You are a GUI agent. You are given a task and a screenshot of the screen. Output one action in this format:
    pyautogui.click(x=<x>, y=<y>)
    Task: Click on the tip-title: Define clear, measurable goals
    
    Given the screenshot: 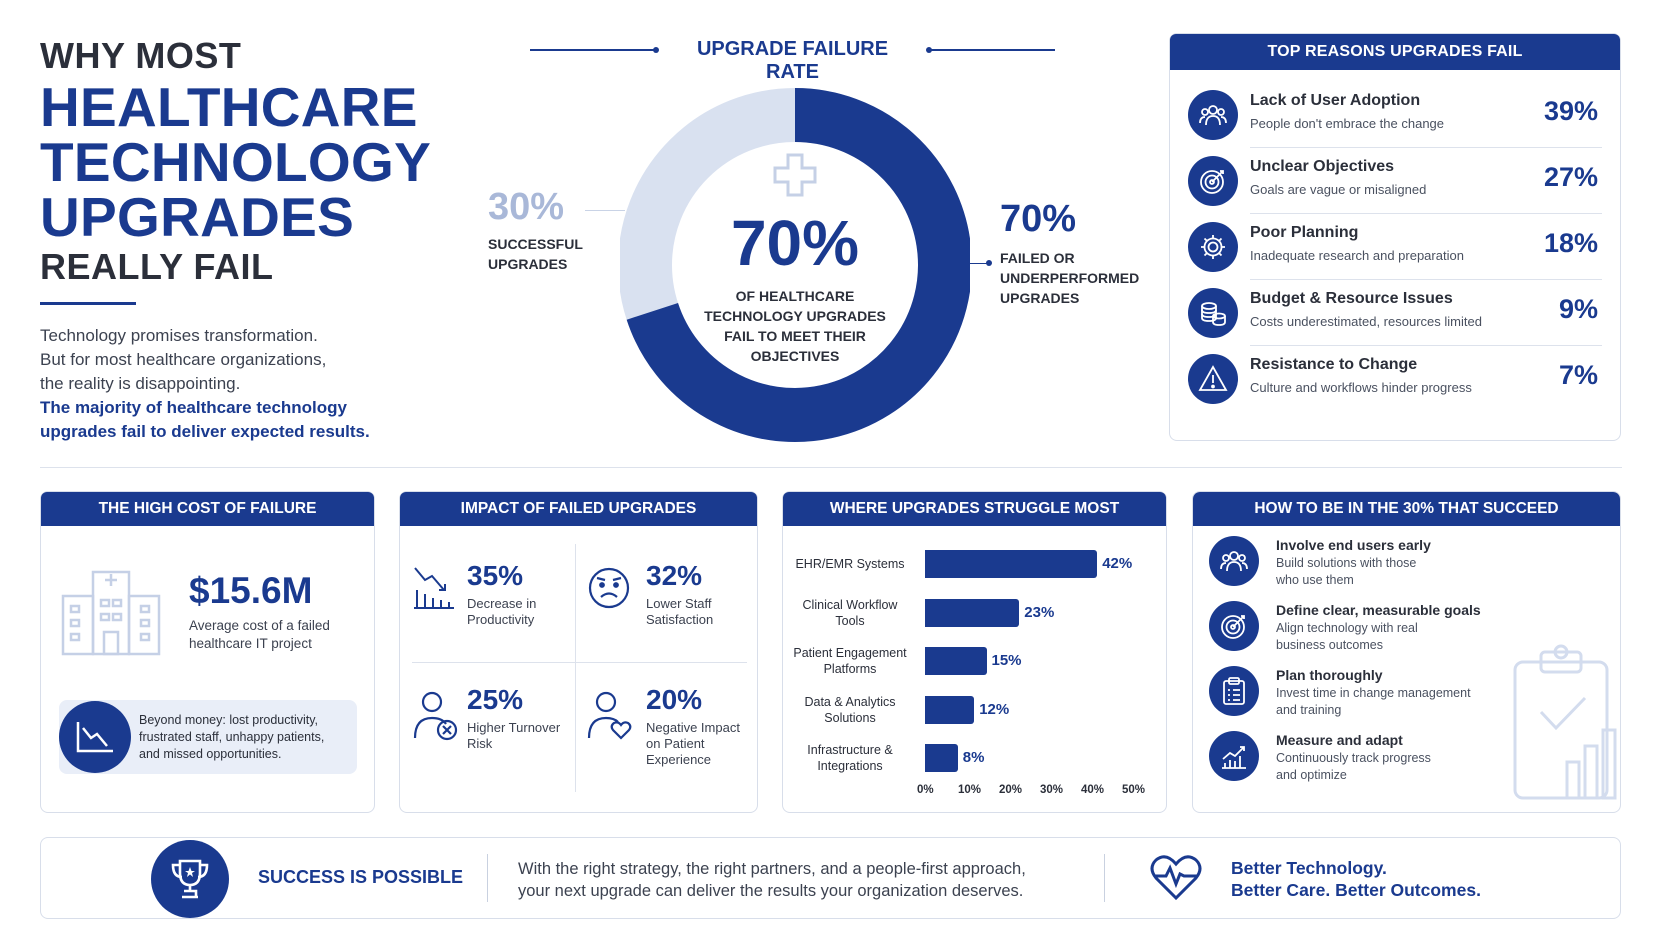 What is the action you would take?
    pyautogui.click(x=1378, y=610)
    